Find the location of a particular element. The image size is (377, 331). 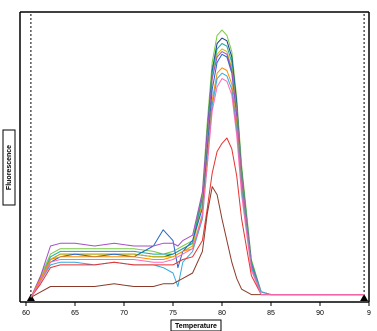

y-axis-label: Fluorescence is located at coordinates (9, 167).